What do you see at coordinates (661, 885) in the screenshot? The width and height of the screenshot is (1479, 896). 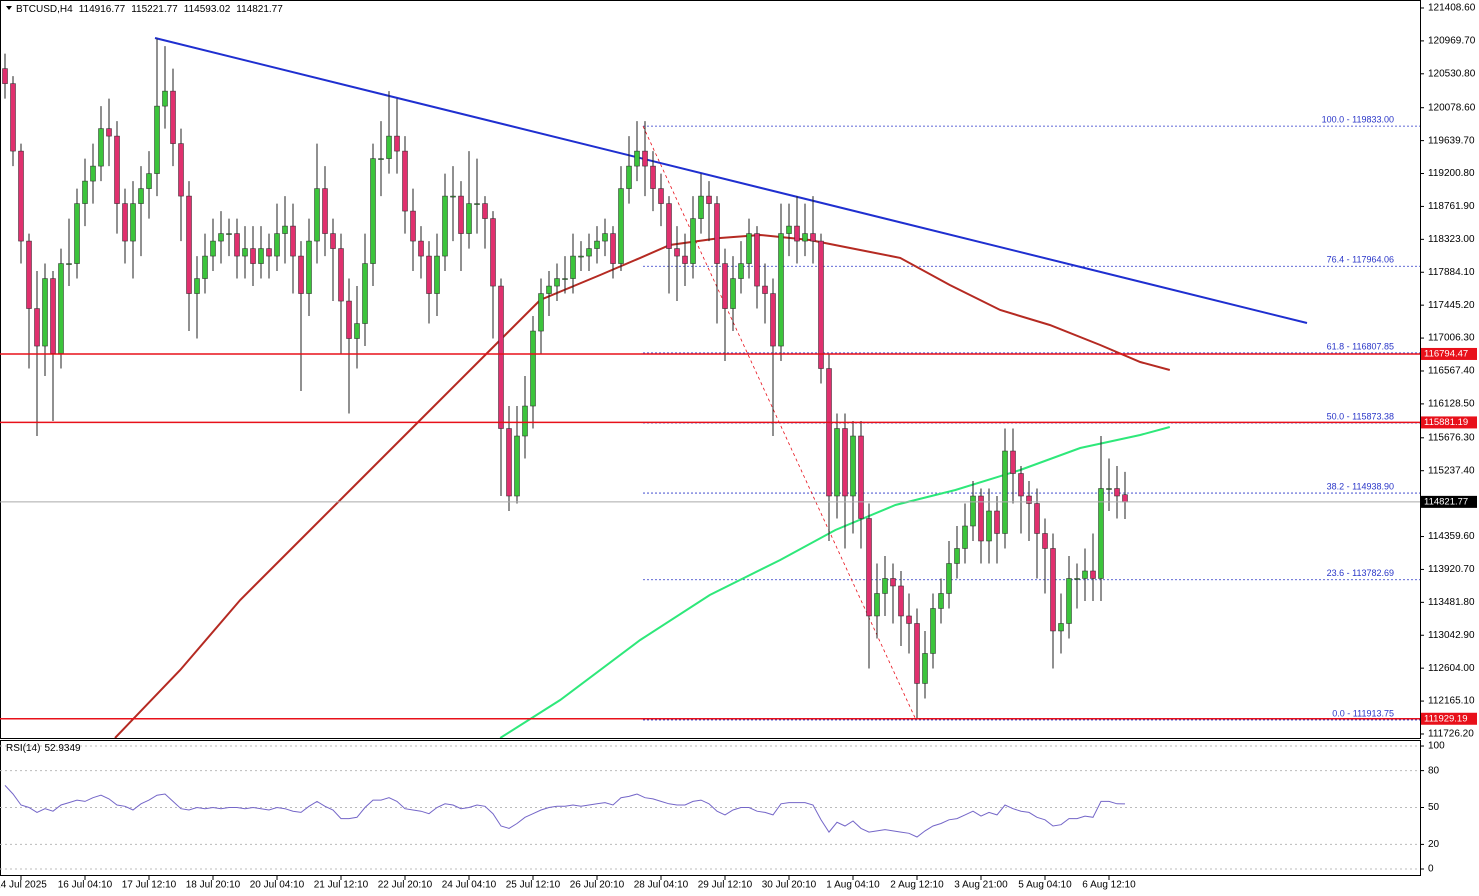 I see `x-tick-label: 28 Jul 04:10` at bounding box center [661, 885].